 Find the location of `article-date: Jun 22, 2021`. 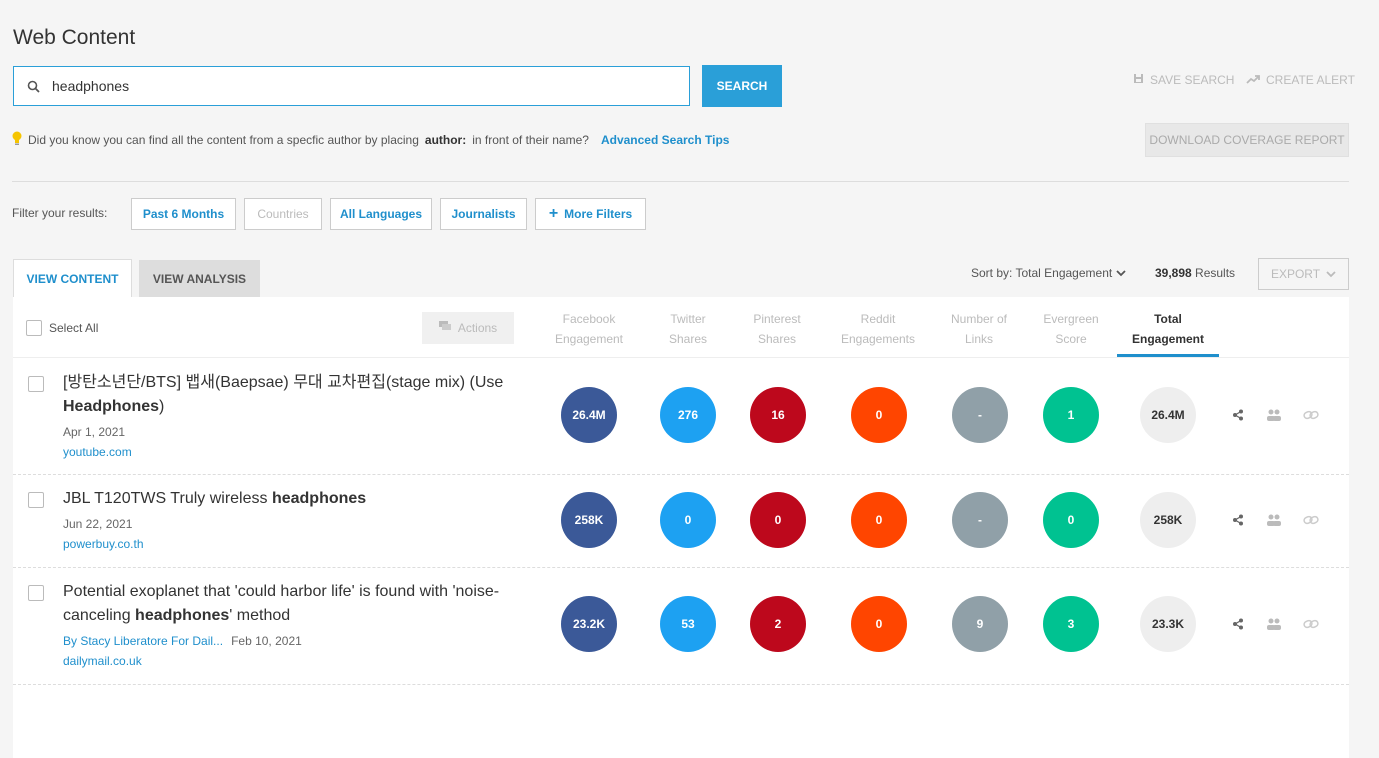

article-date: Jun 22, 2021 is located at coordinates (98, 524).